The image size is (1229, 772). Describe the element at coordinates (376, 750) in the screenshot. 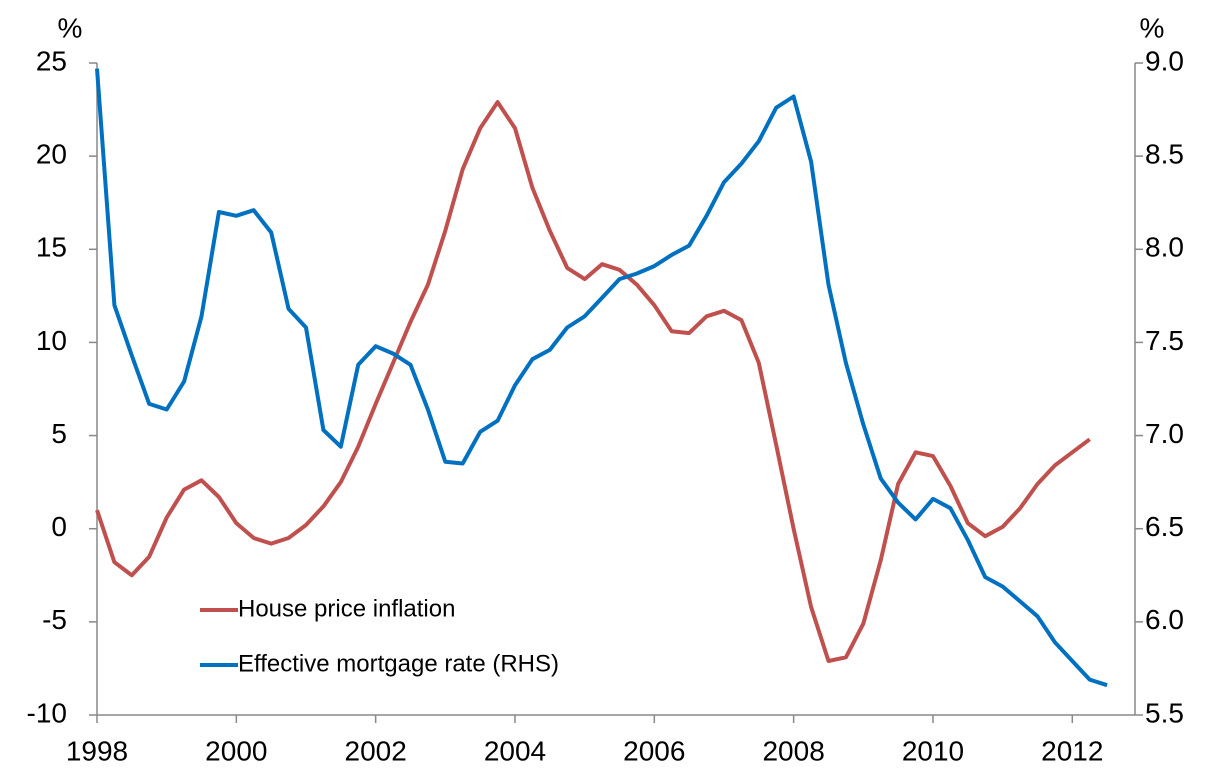

I see `x-tick-label: 2002` at that location.